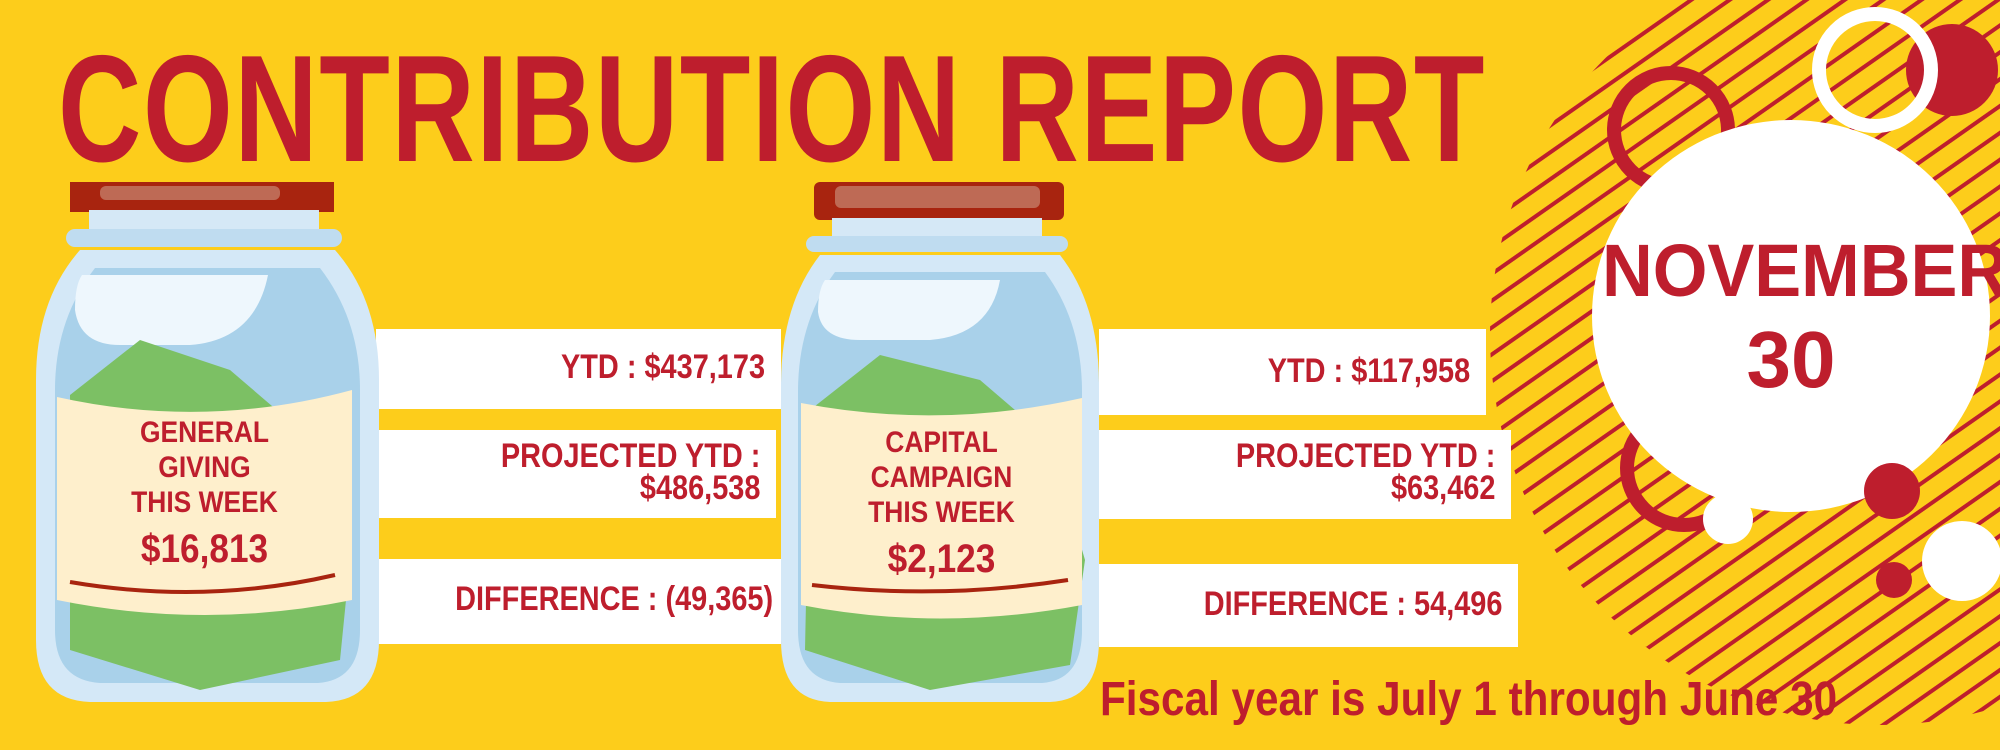 The height and width of the screenshot is (750, 2000). I want to click on jar-label-general-giving: GENERAL GIVING THIS WEEK $16,813, so click(204, 494).